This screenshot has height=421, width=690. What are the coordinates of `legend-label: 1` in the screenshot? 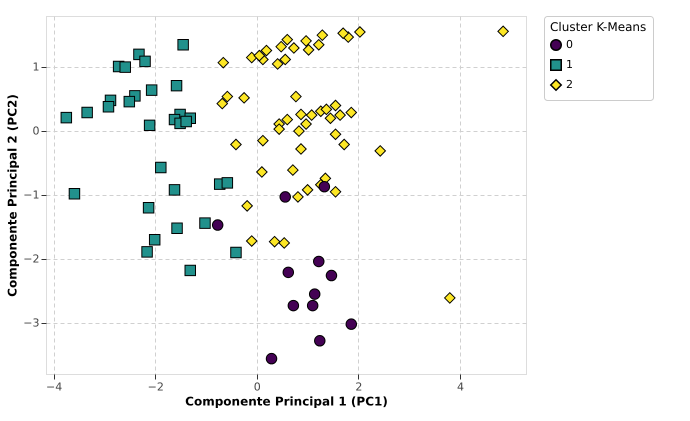 It's located at (569, 64).